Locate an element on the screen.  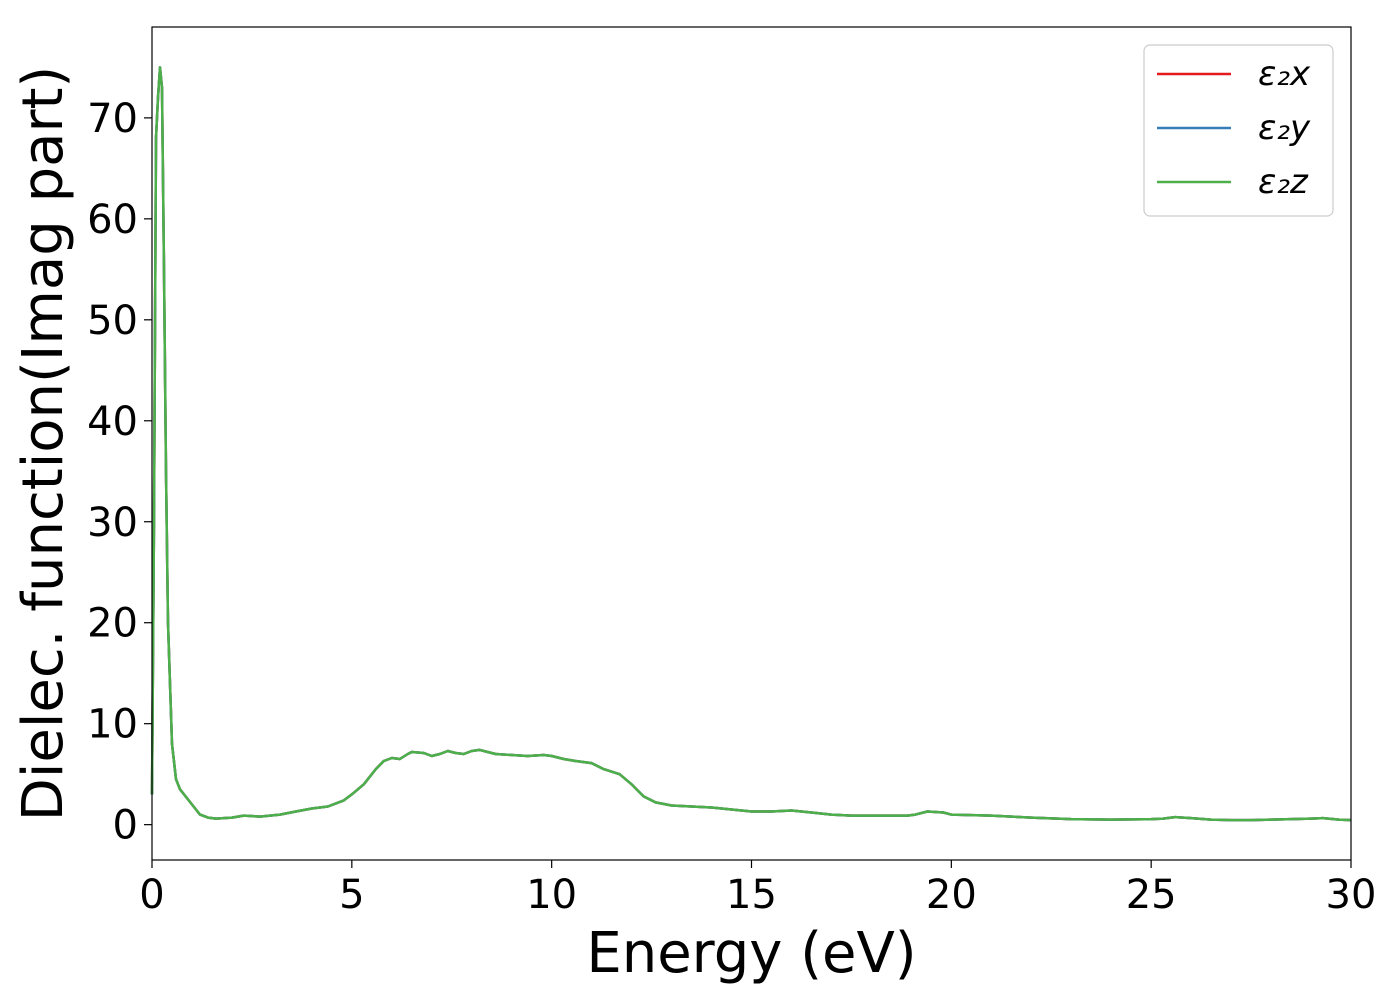
x-axis-title: Energy (eV) is located at coordinates (751, 953).